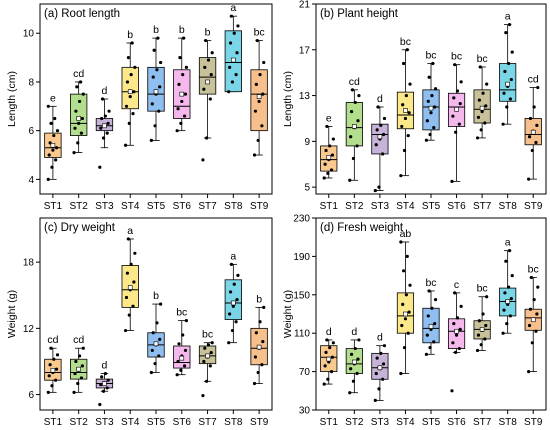  I want to click on significance-letter: d, so click(105, 366).